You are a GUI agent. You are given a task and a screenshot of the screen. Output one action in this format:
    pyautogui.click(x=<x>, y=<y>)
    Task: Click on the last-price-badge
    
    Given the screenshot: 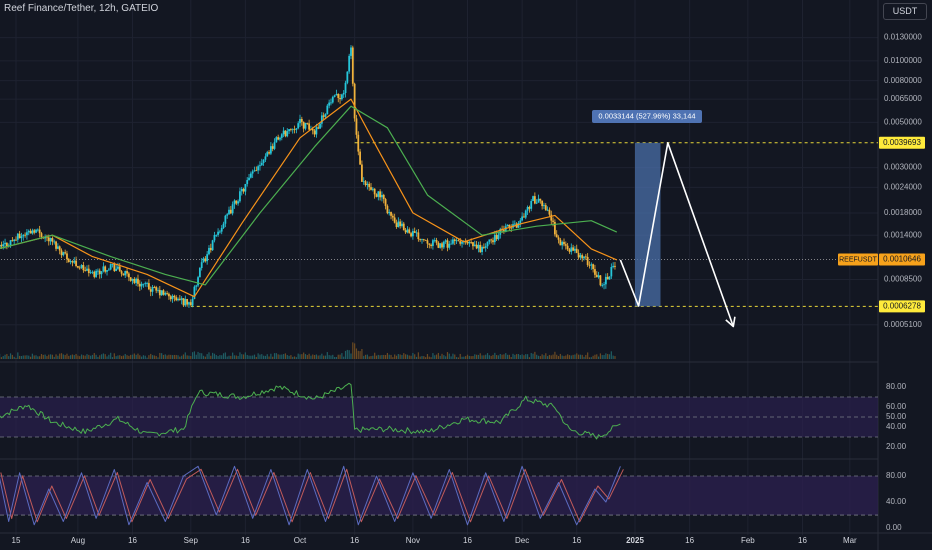 What is the action you would take?
    pyautogui.click(x=902, y=259)
    